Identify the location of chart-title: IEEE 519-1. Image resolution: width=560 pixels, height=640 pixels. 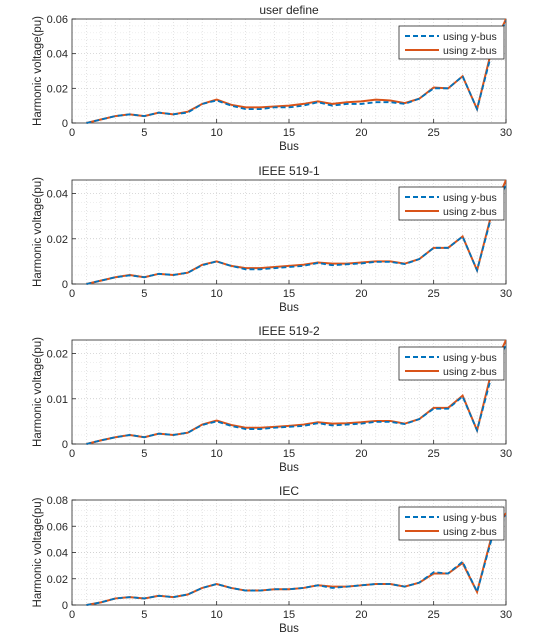
(289, 171).